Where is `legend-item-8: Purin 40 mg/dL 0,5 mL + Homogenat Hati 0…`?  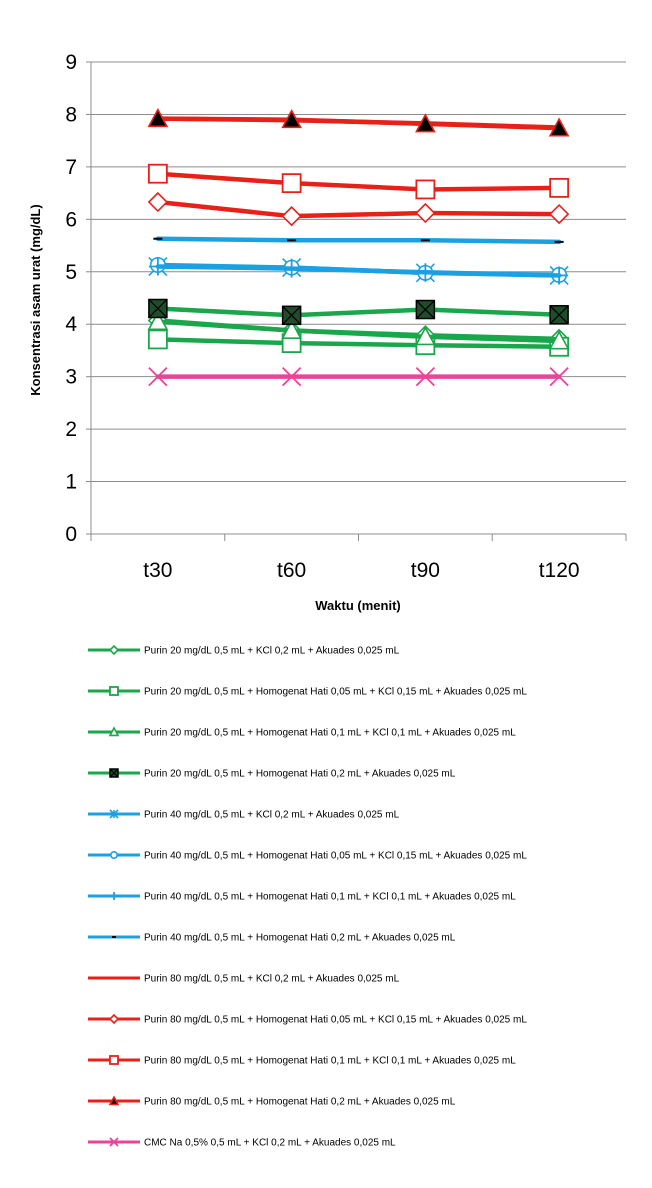
legend-item-8: Purin 40 mg/dL 0,5 mL + Homogenat Hati 0… is located at coordinates (272, 938).